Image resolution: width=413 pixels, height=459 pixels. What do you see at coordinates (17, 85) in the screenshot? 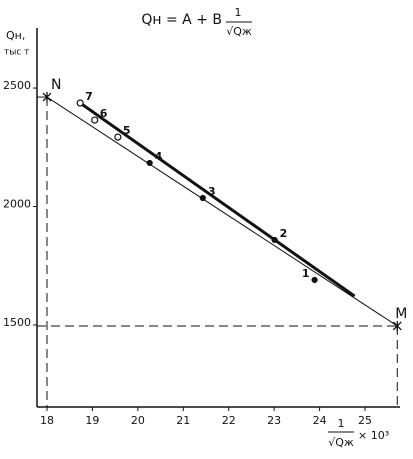
I see `y-tick-label: 2500` at bounding box center [17, 85].